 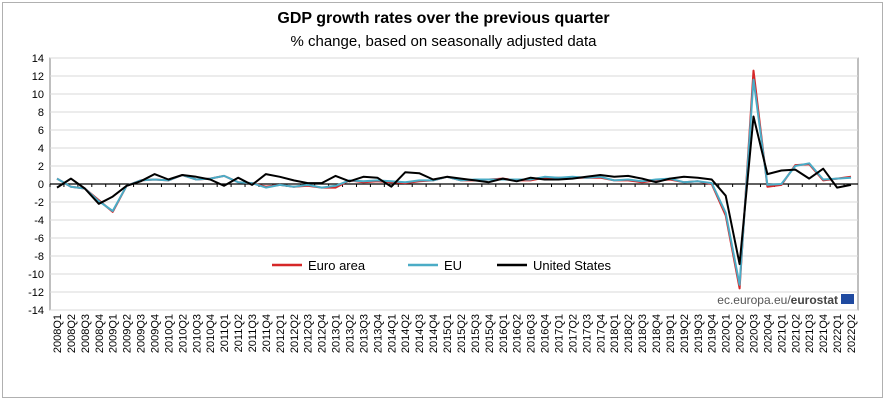 I want to click on y-axis-ticks: 14 12 10 8 6 4 2 0 -2 -4 -6 -8 -10 -12 -14, so click(x=36, y=185).